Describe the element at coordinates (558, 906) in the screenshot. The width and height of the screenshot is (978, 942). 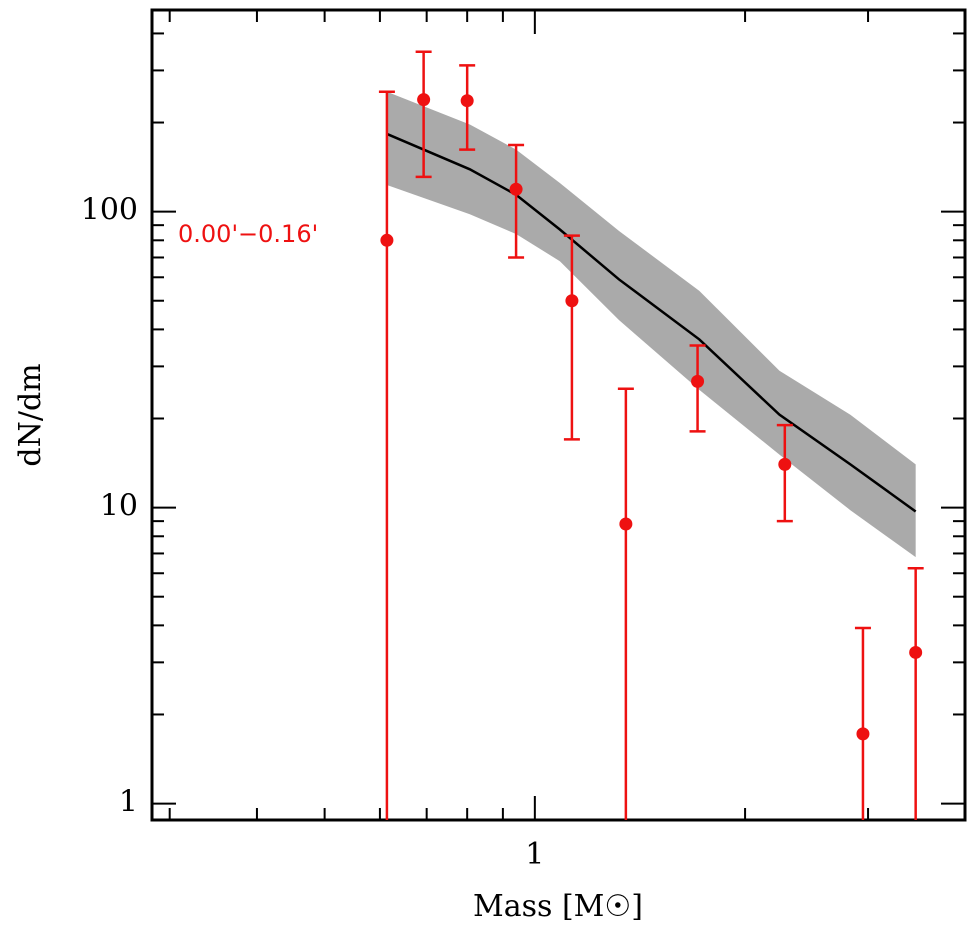
I see `x-axis-label: Mass [M☉]` at that location.